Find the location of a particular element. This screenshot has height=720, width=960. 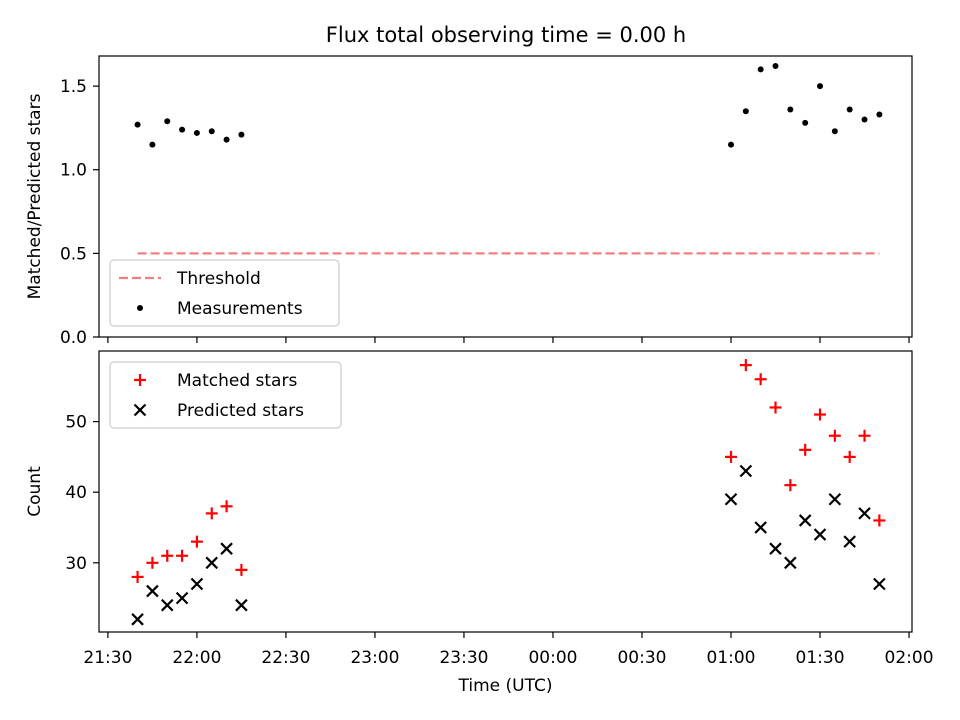

x-tick-label: 21:30 is located at coordinates (107, 658).